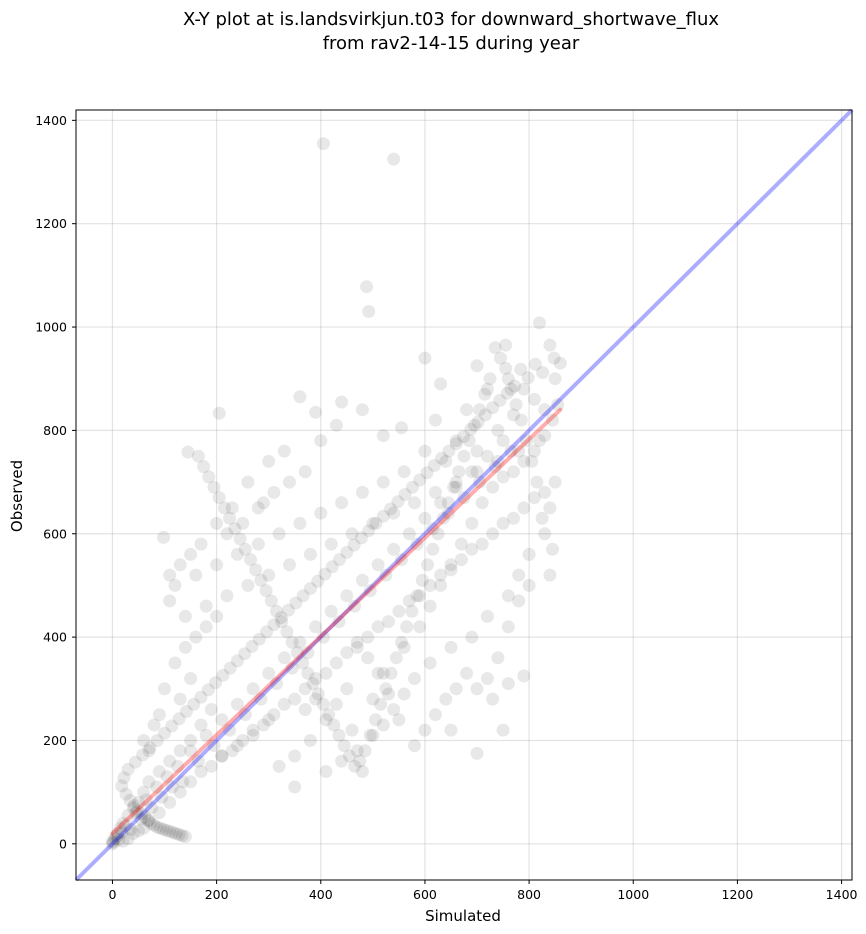 Image resolution: width=866 pixels, height=934 pixels. I want to click on y-tick-label: 400, so click(55, 637).